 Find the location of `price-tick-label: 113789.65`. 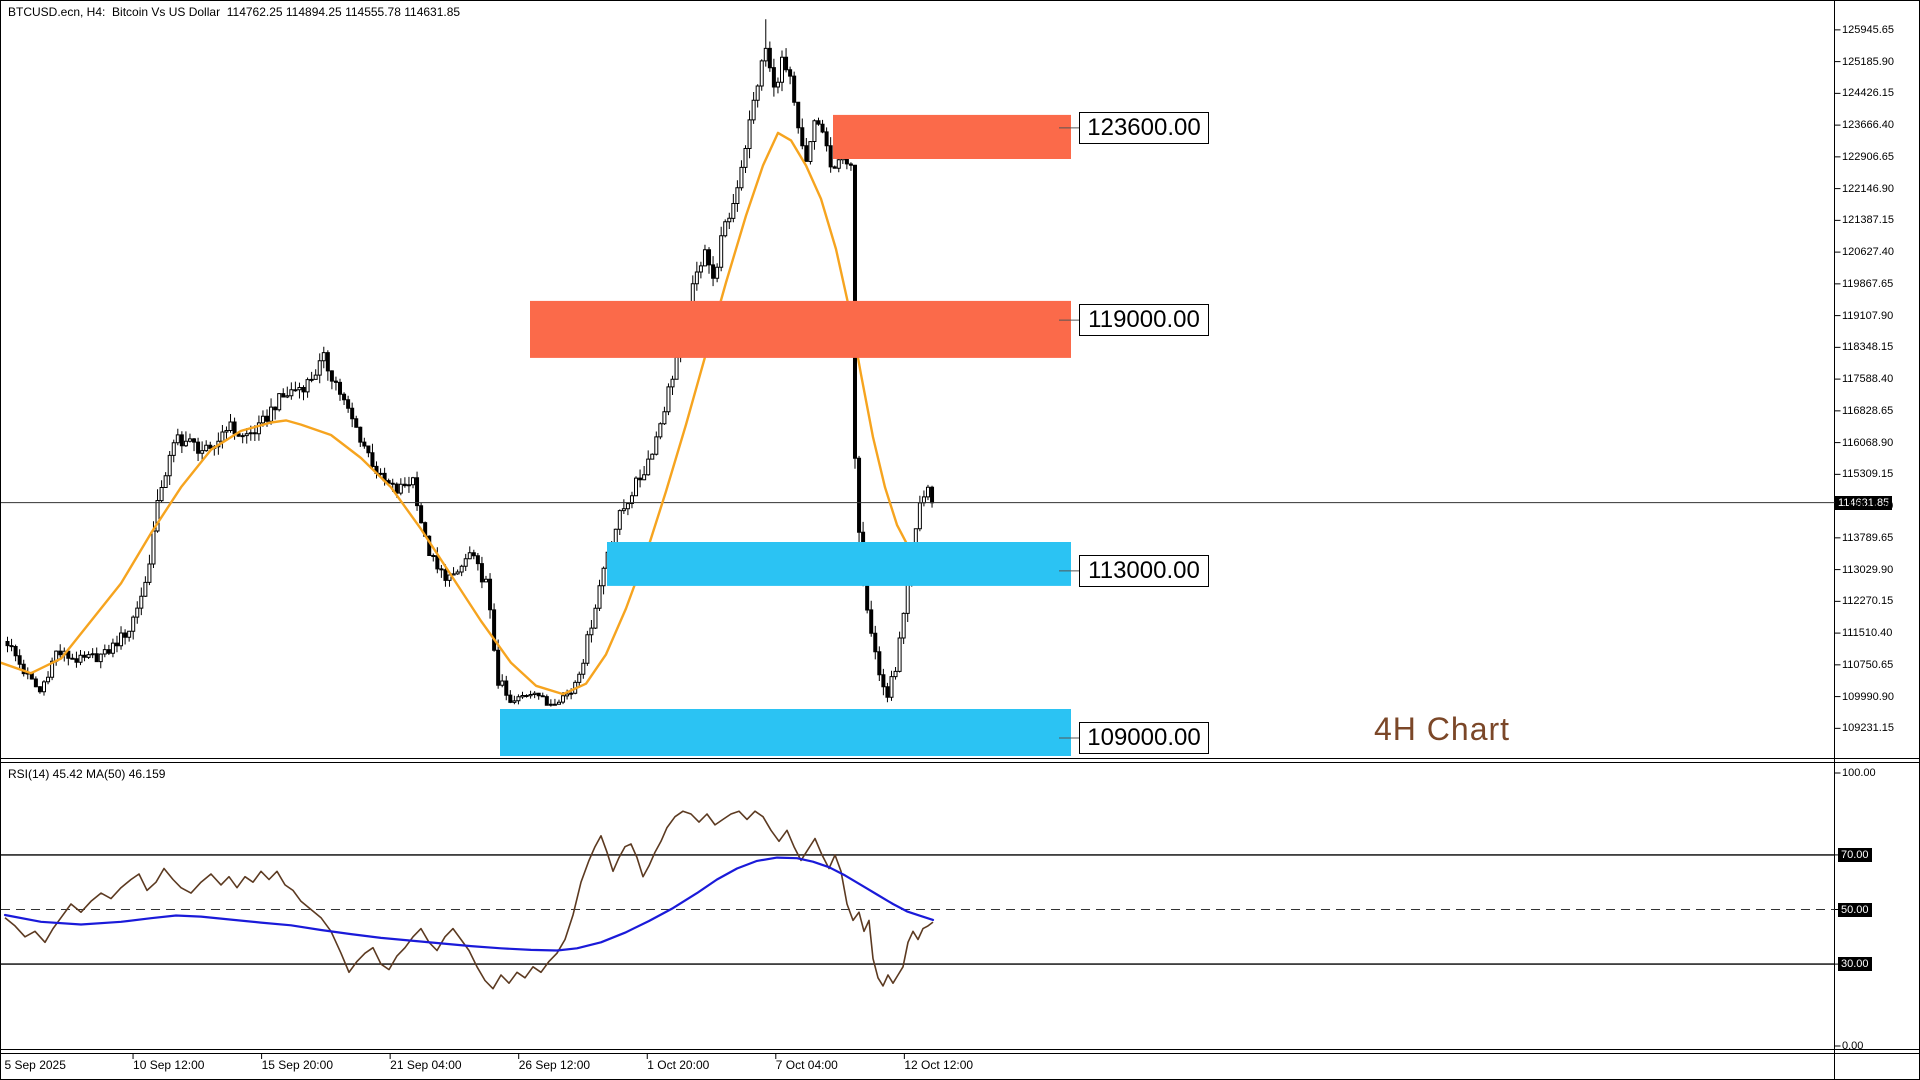

price-tick-label: 113789.65 is located at coordinates (1868, 537).